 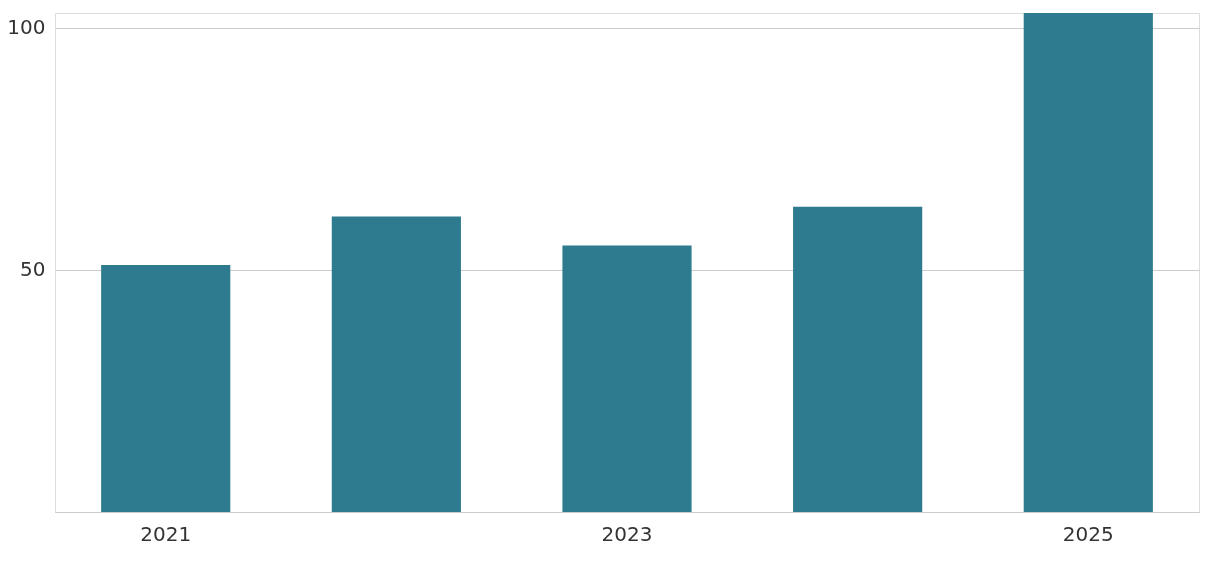 What do you see at coordinates (166, 533) in the screenshot?
I see `x-tick-label: 2021` at bounding box center [166, 533].